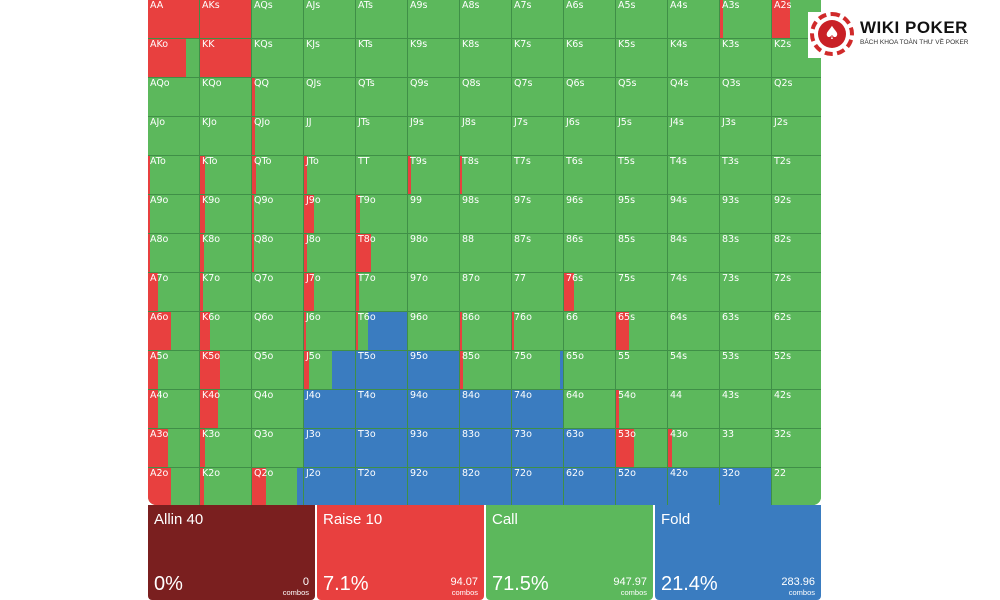 The height and width of the screenshot is (600, 1000). Describe the element at coordinates (174, 448) in the screenshot. I see `hand-cell: A3o` at that location.